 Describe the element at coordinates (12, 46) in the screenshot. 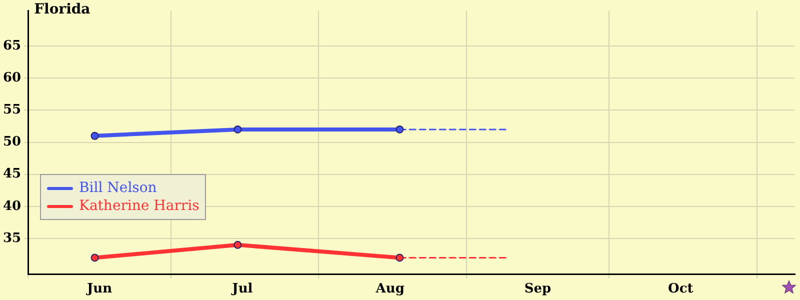

I see `y-tick-label: 65` at that location.